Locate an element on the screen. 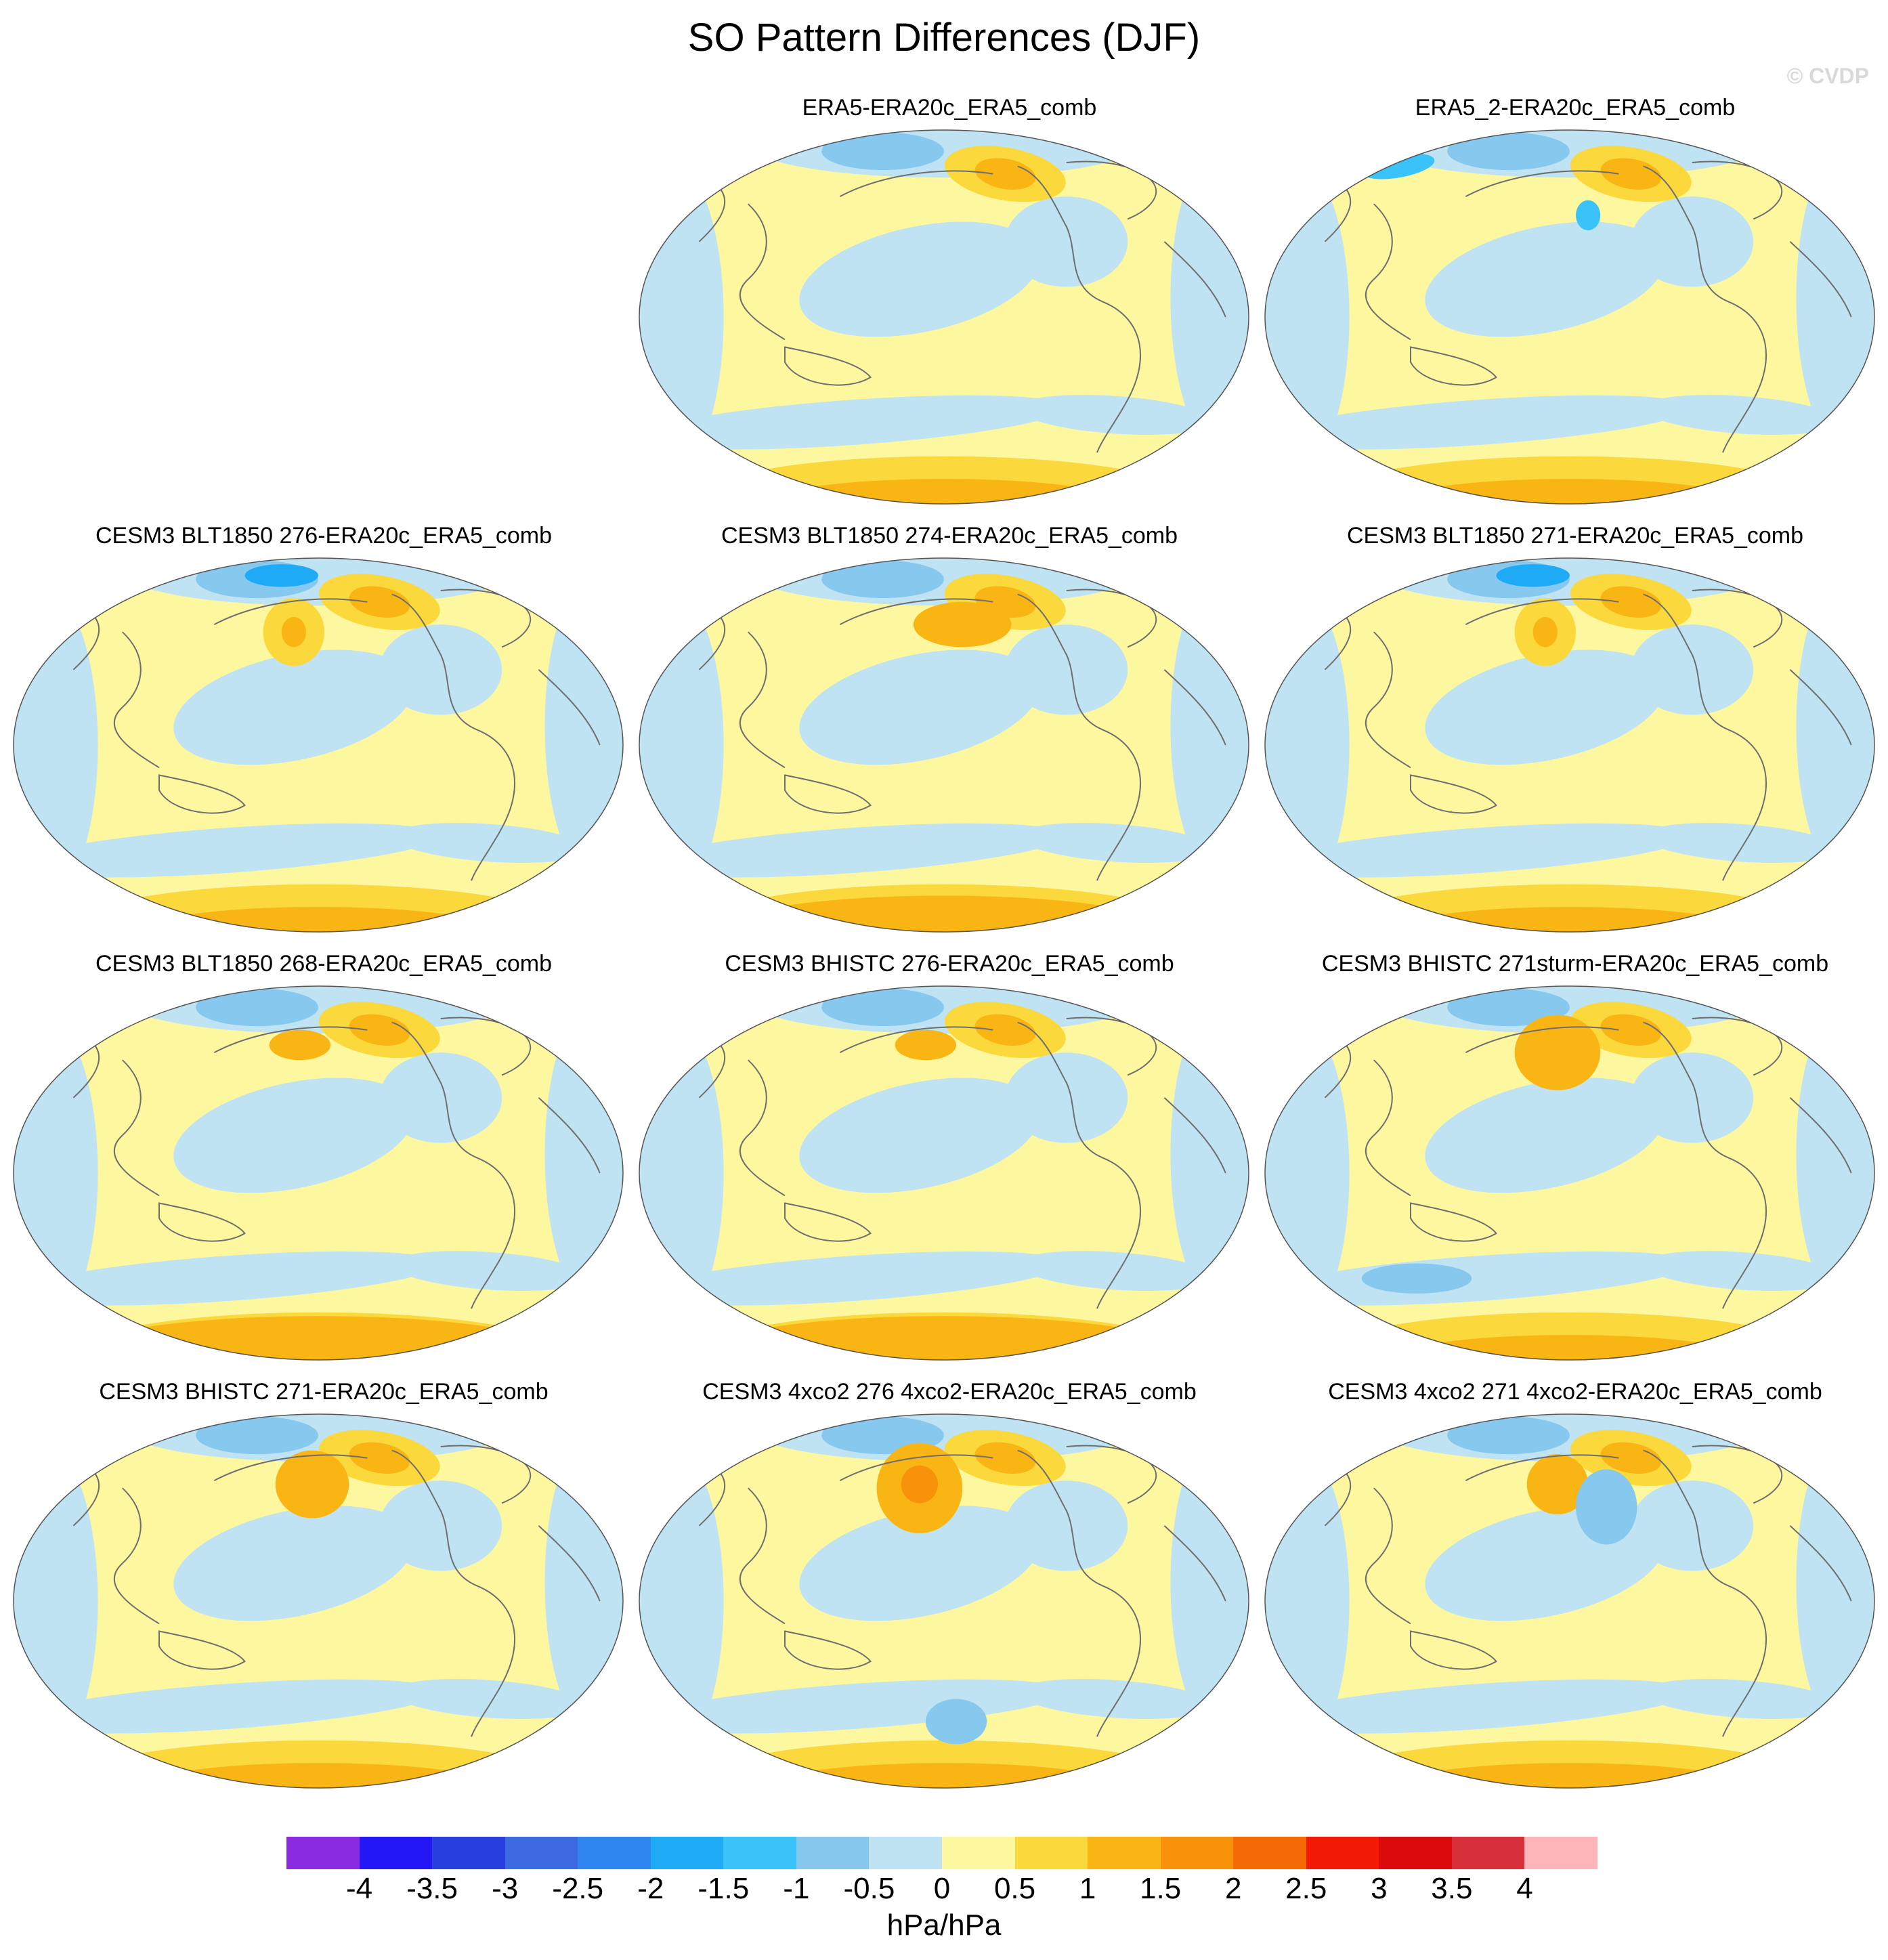 This screenshot has width=1888, height=1960. colorbar-tick-label: 4 is located at coordinates (1524, 1888).